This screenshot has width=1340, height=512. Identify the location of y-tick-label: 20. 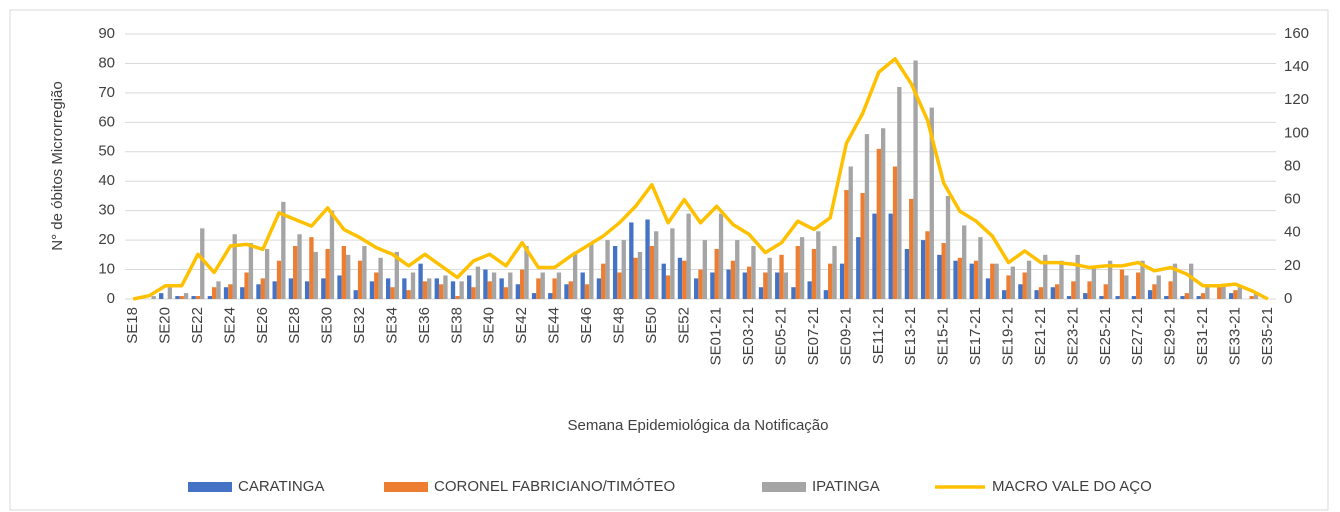
(106, 239).